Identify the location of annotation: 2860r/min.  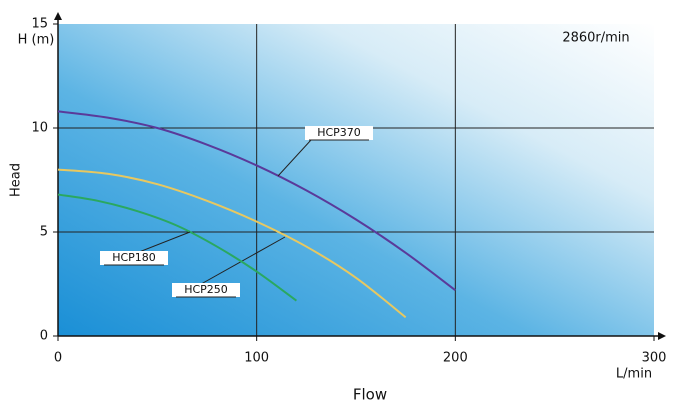
(595, 38).